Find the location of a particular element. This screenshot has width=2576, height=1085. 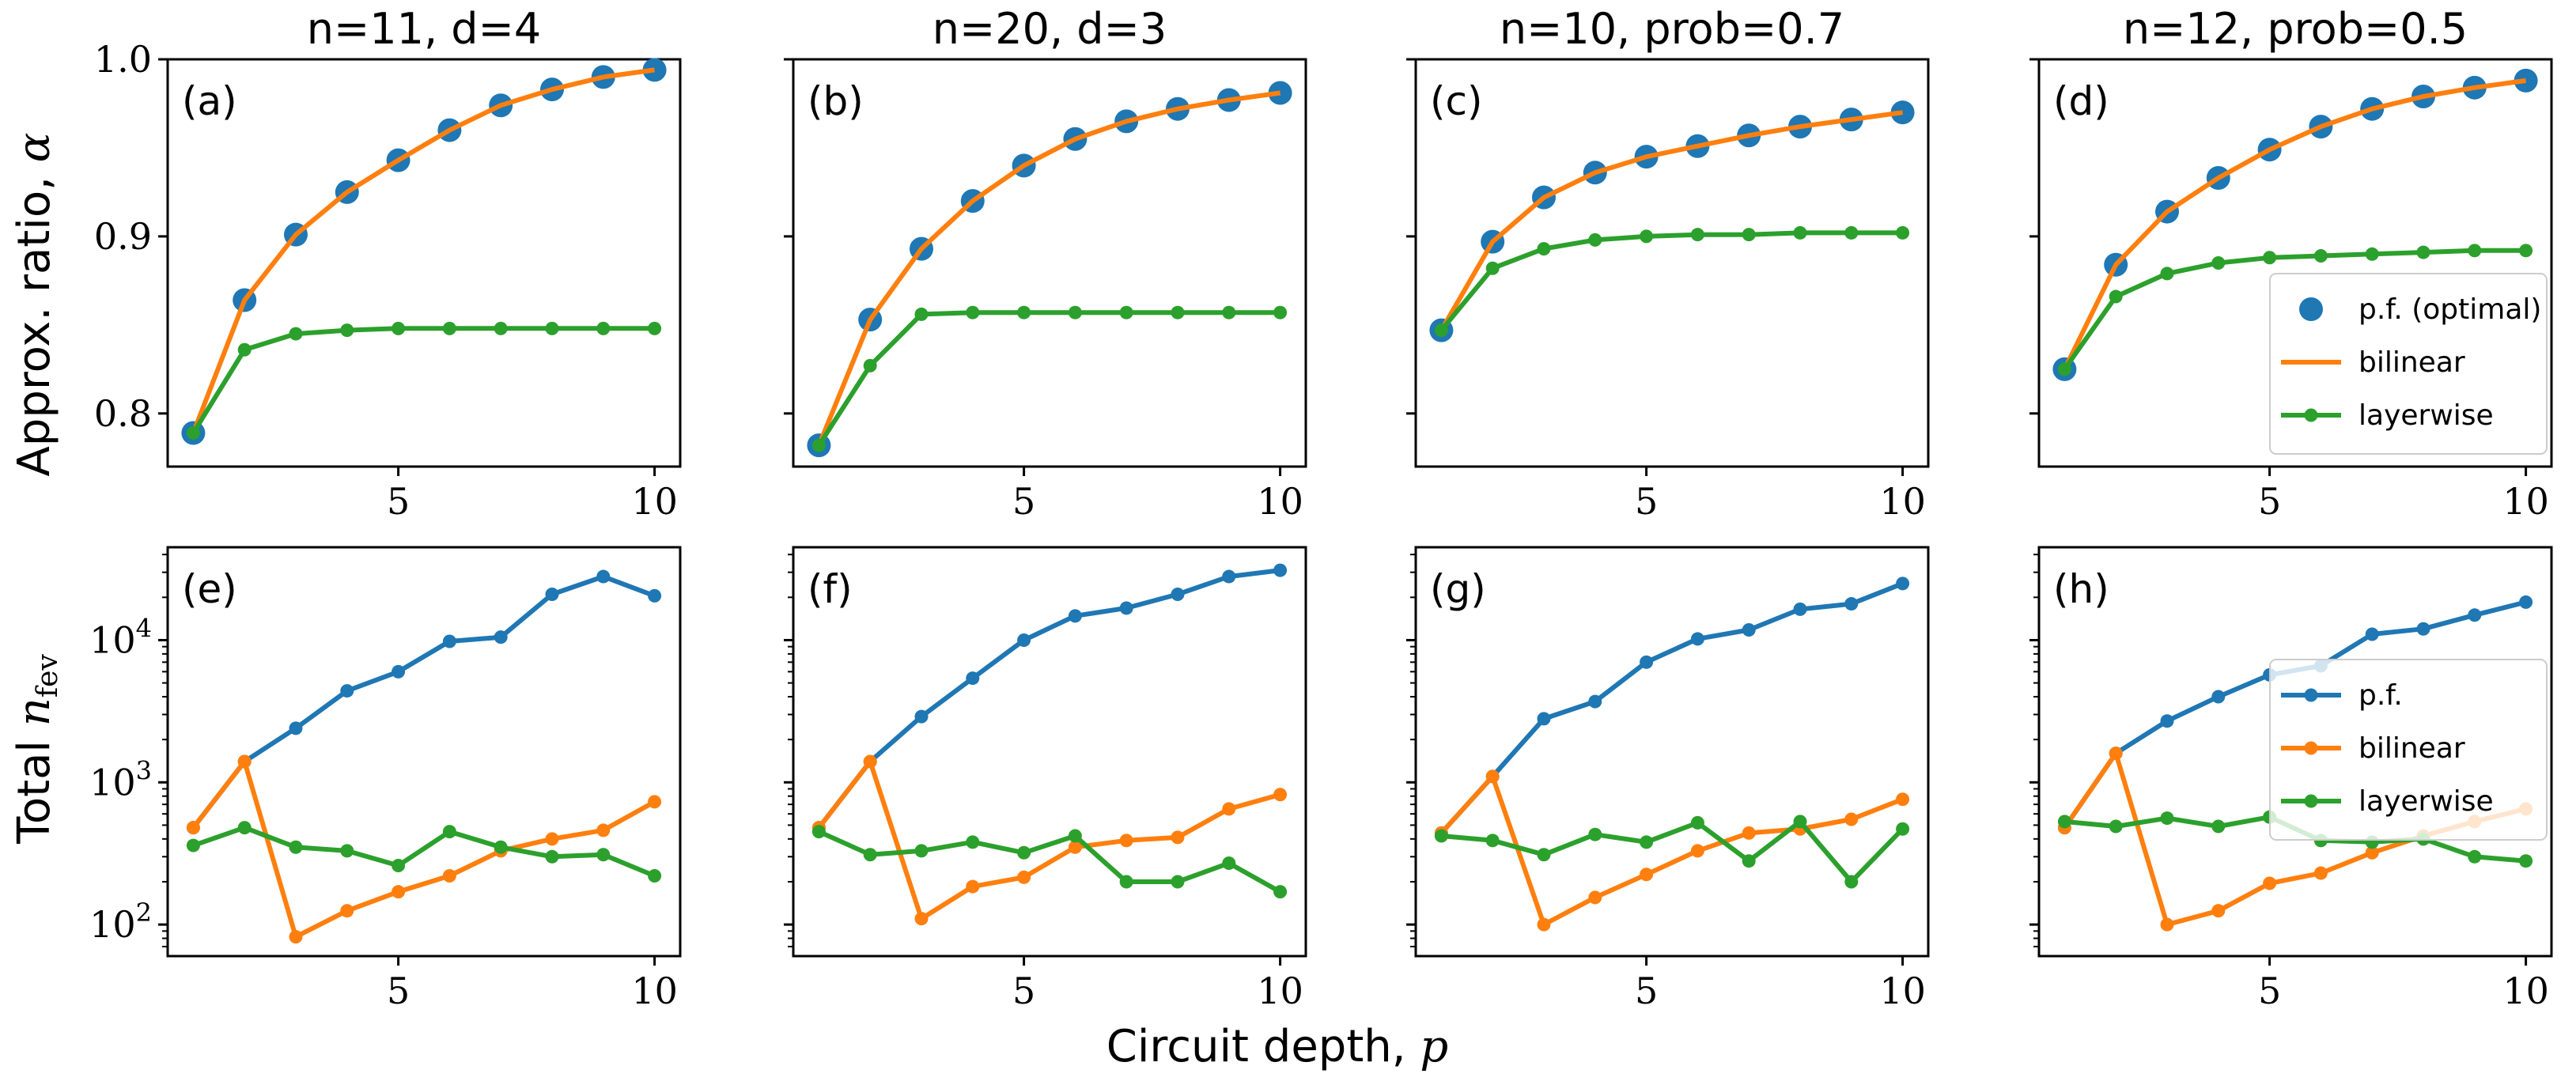

panel-h: 5 10 (h) p.f. bilinear layerwise is located at coordinates (2291, 779).